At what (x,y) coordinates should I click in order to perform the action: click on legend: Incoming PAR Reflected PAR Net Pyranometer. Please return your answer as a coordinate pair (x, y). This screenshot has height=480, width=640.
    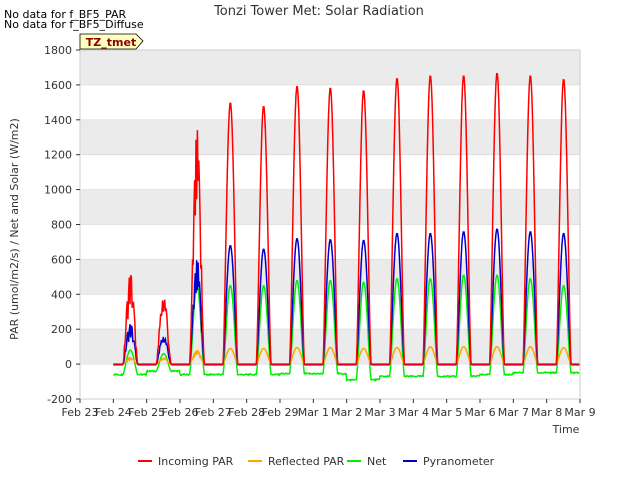
    Looking at the image, I should click on (316, 461).